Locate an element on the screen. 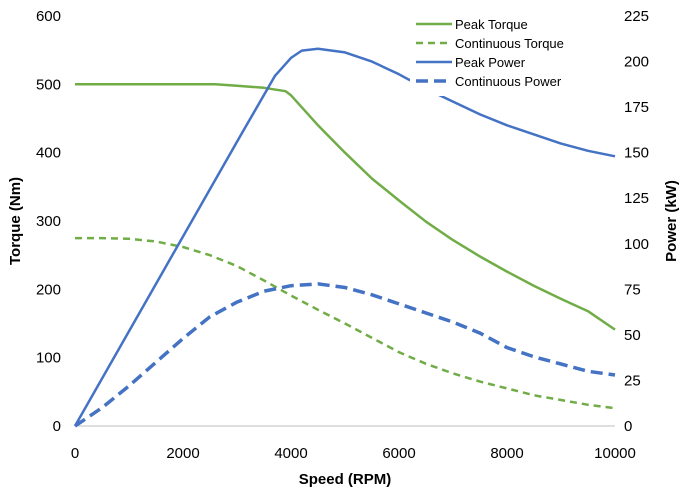  y-right-tick-label: 200 is located at coordinates (636, 62).